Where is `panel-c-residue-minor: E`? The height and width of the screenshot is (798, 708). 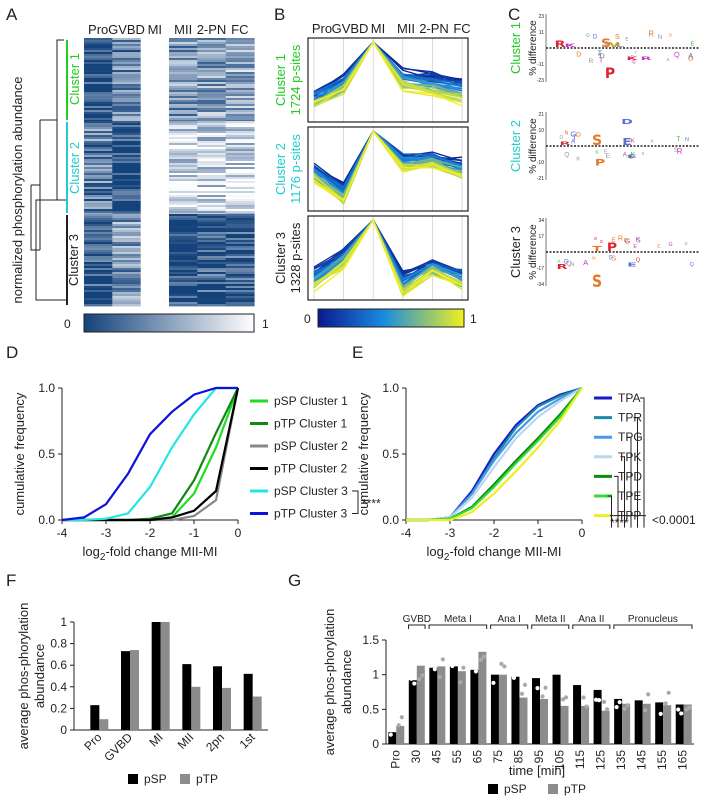 panel-c-residue-minor: E is located at coordinates (606, 153).